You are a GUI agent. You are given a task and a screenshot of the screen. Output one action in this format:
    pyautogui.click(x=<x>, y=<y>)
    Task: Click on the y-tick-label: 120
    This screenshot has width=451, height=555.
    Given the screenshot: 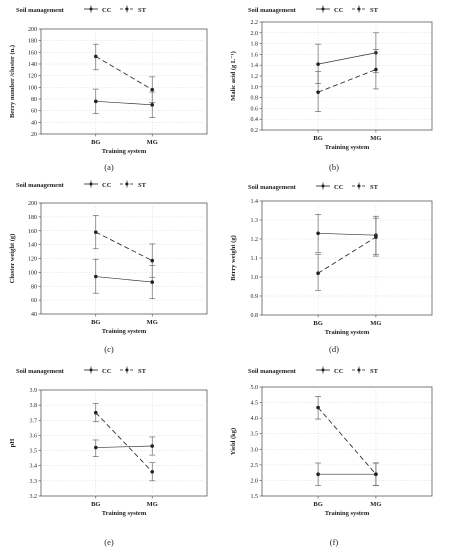 What is the action you would take?
    pyautogui.click(x=32, y=260)
    